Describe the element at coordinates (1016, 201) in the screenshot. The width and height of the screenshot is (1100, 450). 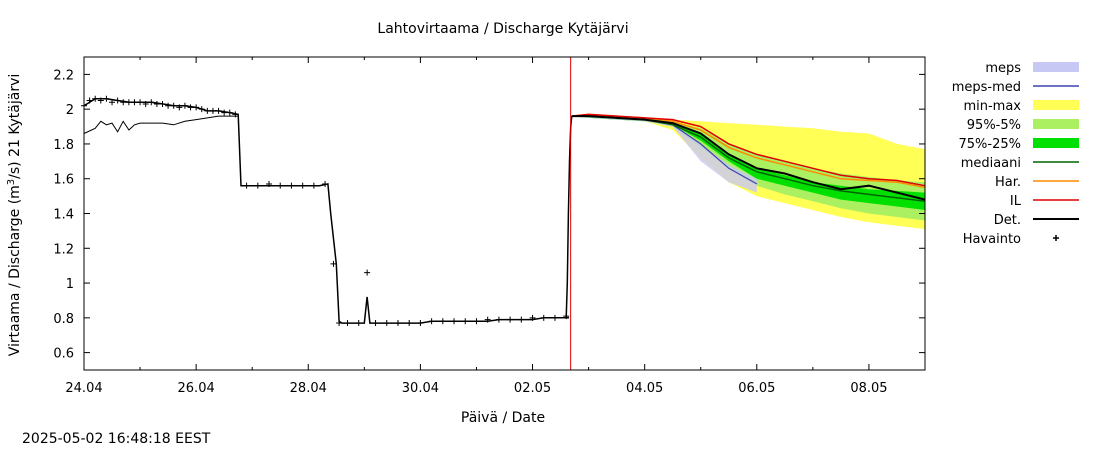
I see `legend-label-il: IL` at that location.